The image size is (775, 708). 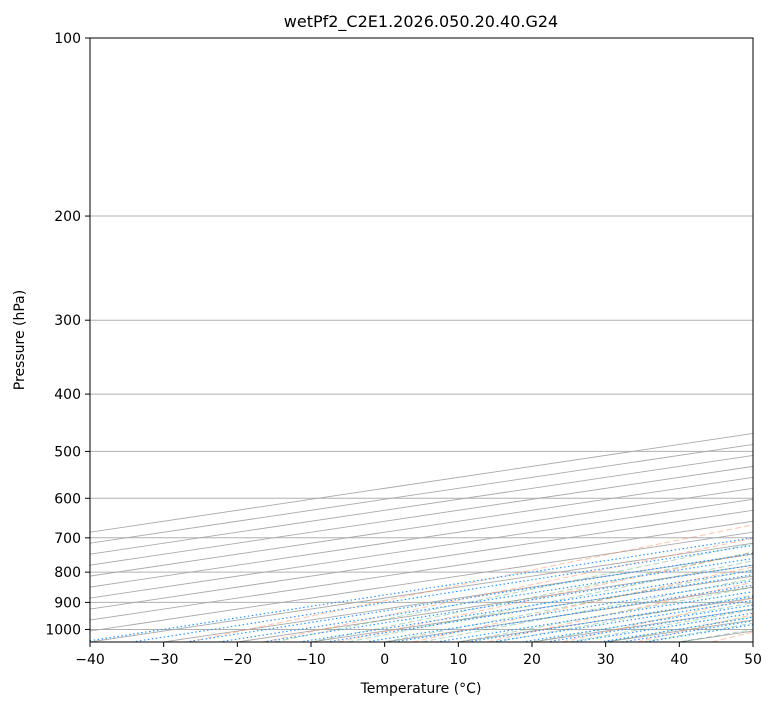 What do you see at coordinates (67, 603) in the screenshot?
I see `y-tick-label: 900` at bounding box center [67, 603].